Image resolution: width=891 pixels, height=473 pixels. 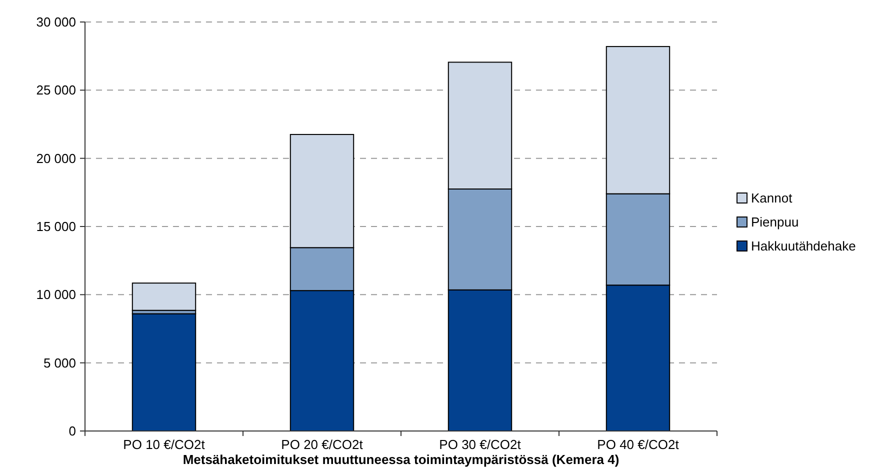 What do you see at coordinates (56, 226) in the screenshot?
I see `y-tick-label: 15 000` at bounding box center [56, 226].